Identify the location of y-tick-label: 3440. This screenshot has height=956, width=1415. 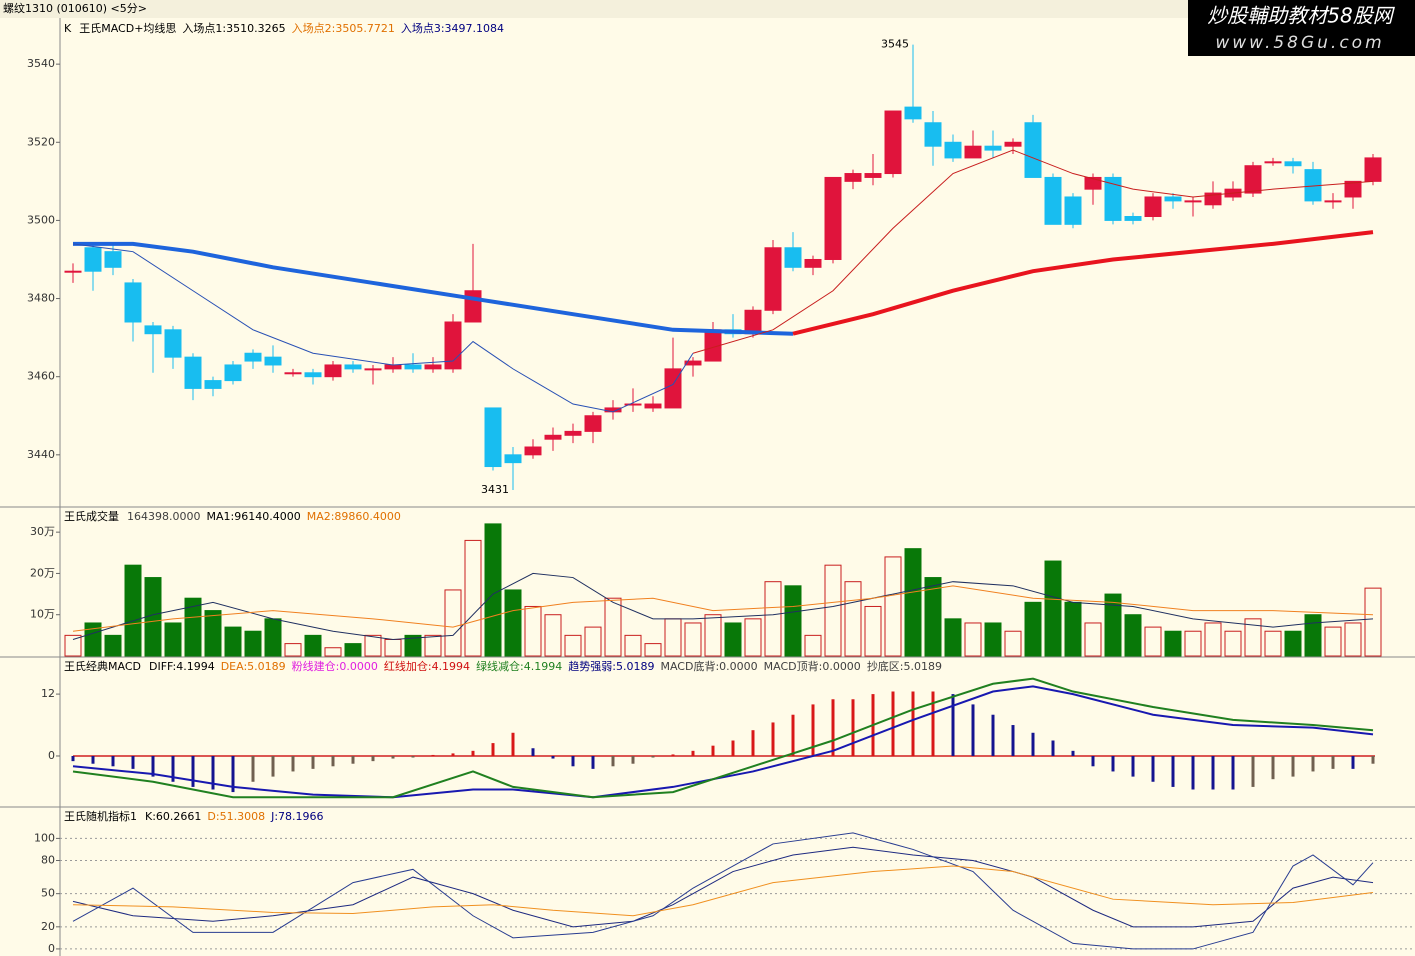
(41, 454).